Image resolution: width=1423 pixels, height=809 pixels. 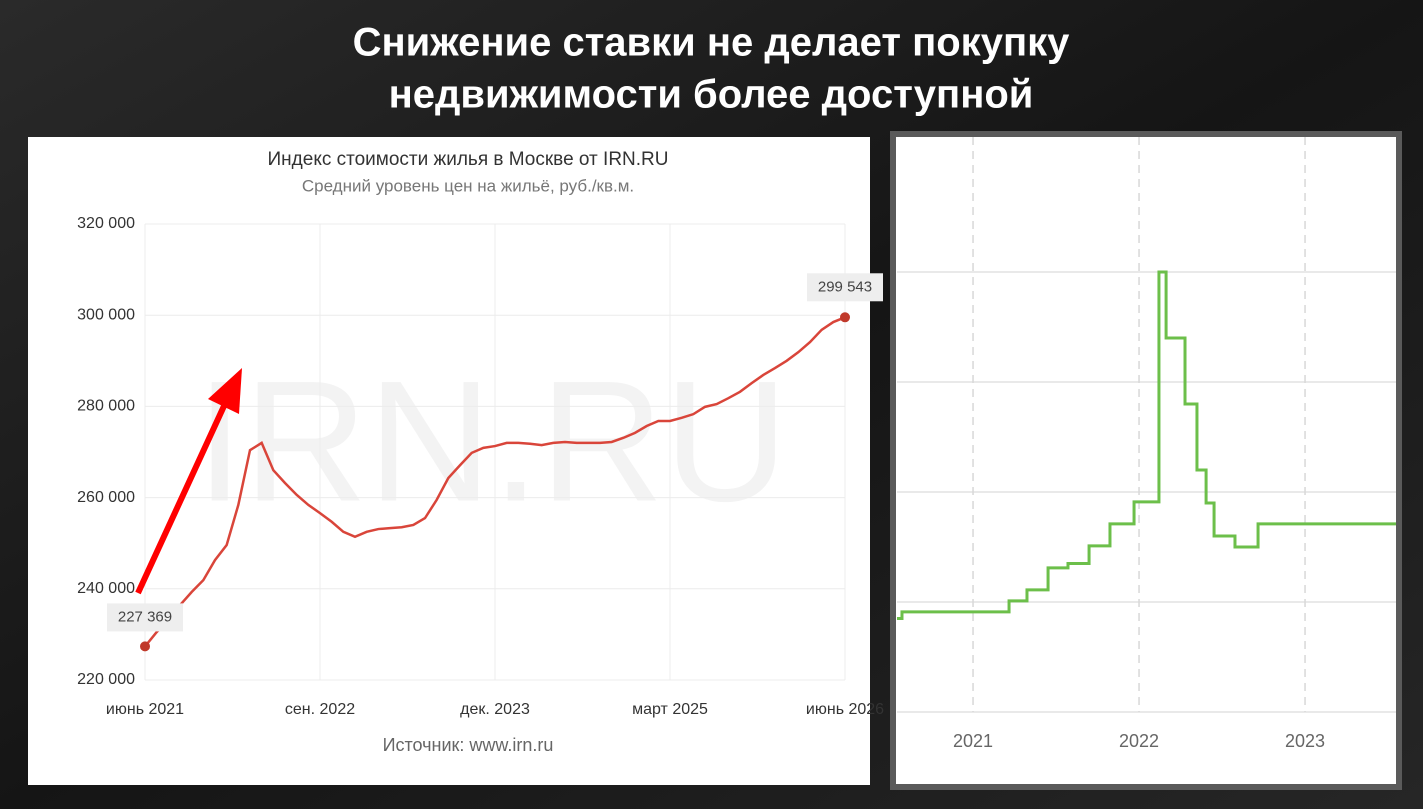 What do you see at coordinates (495, 709) in the screenshot?
I see `x-tick-label: дек. 2023` at bounding box center [495, 709].